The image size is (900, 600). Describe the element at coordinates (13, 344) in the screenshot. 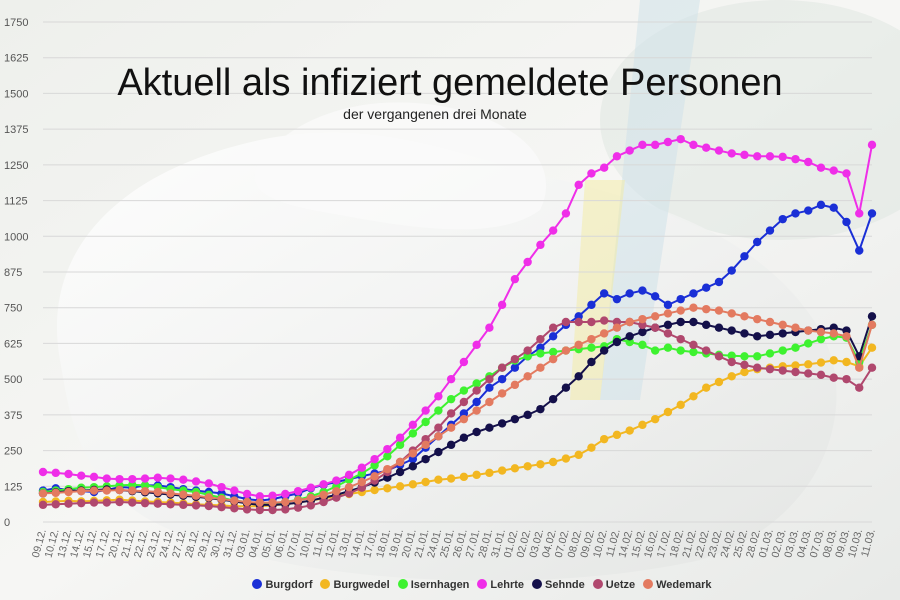

I see `y-tick-label: 625` at that location.